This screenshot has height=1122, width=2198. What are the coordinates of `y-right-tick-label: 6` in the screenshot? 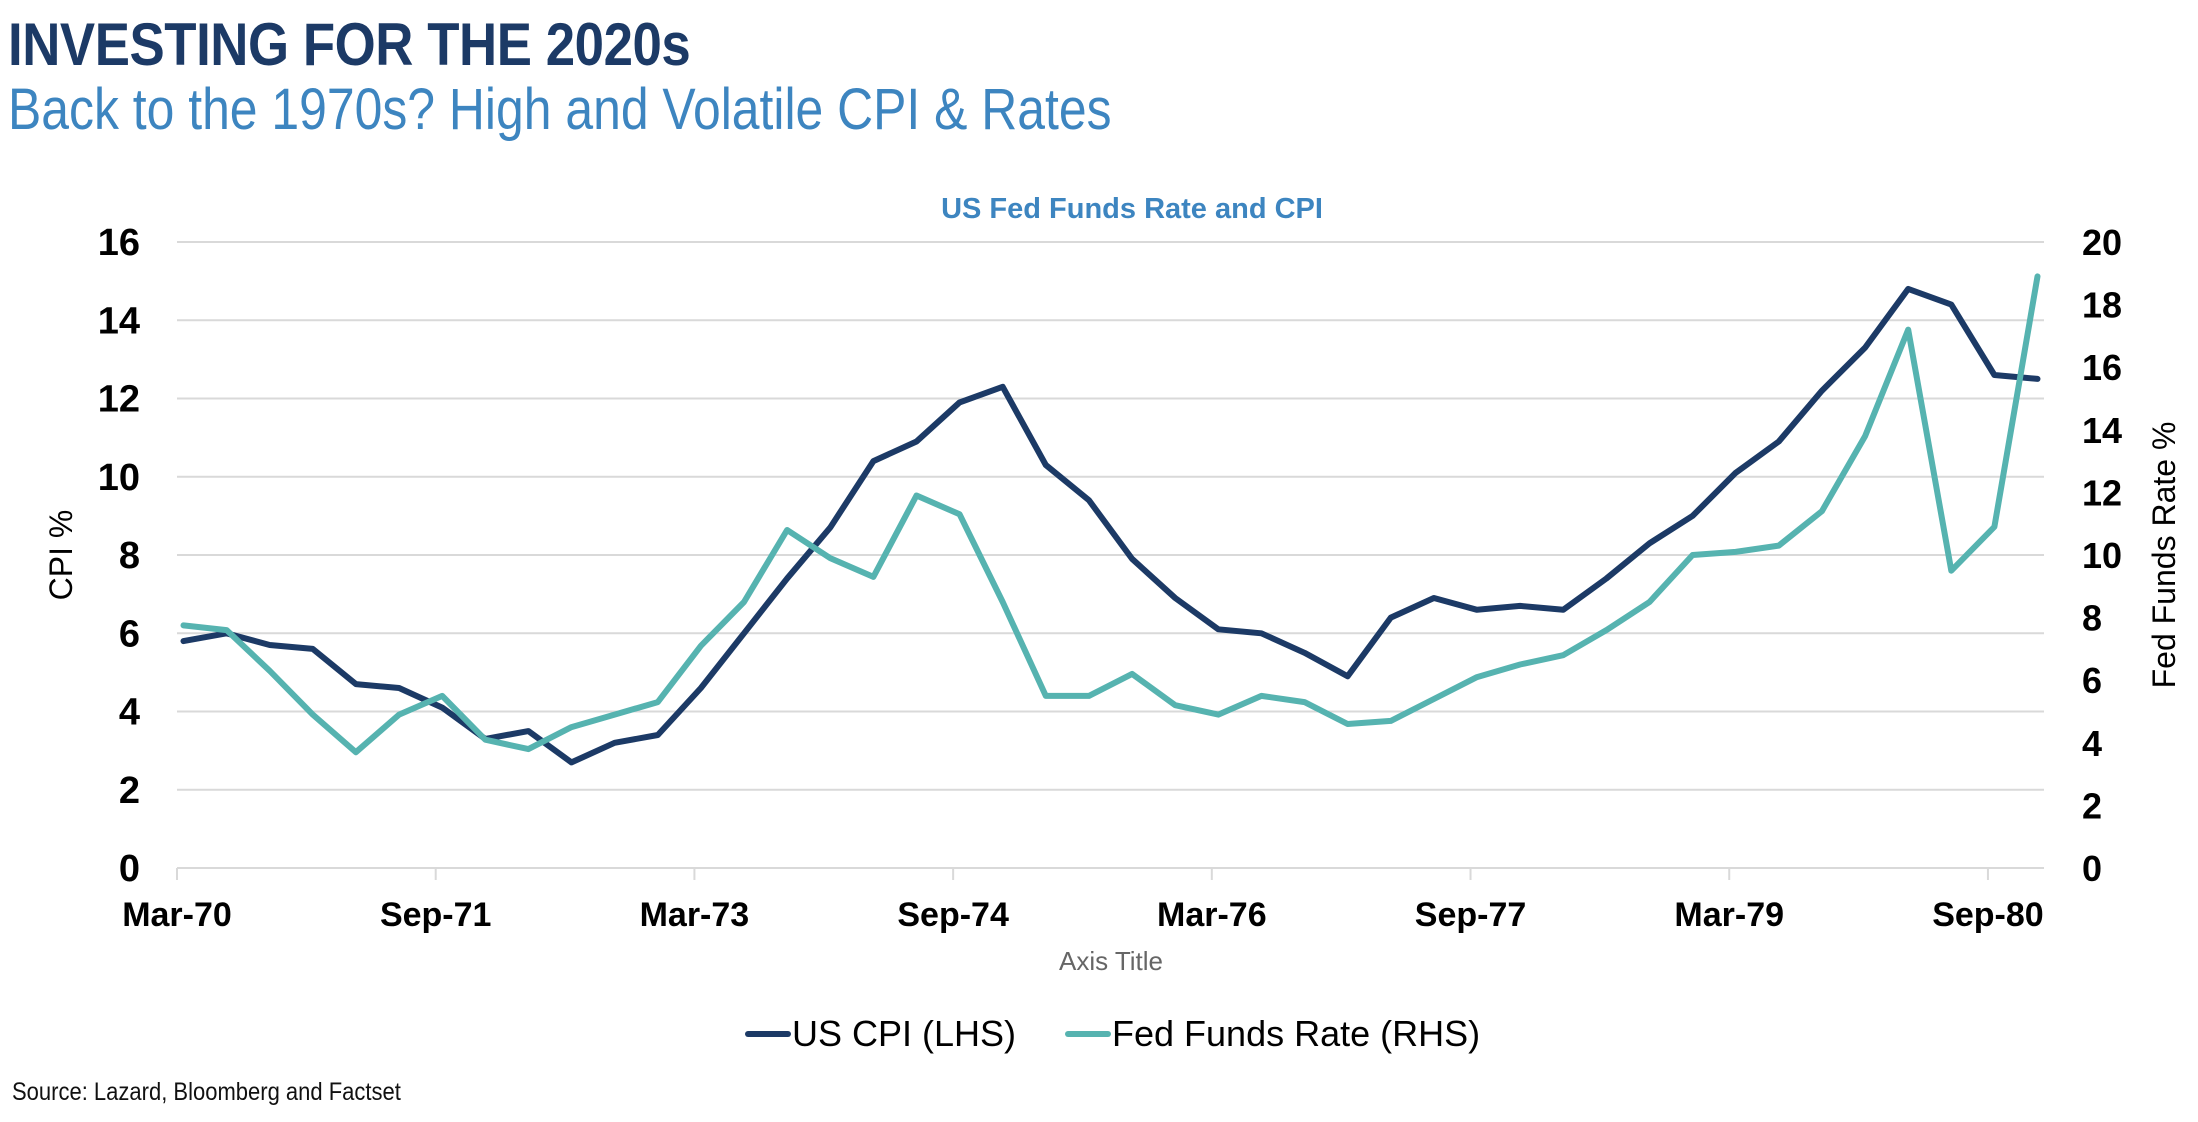 It's located at (2092, 680).